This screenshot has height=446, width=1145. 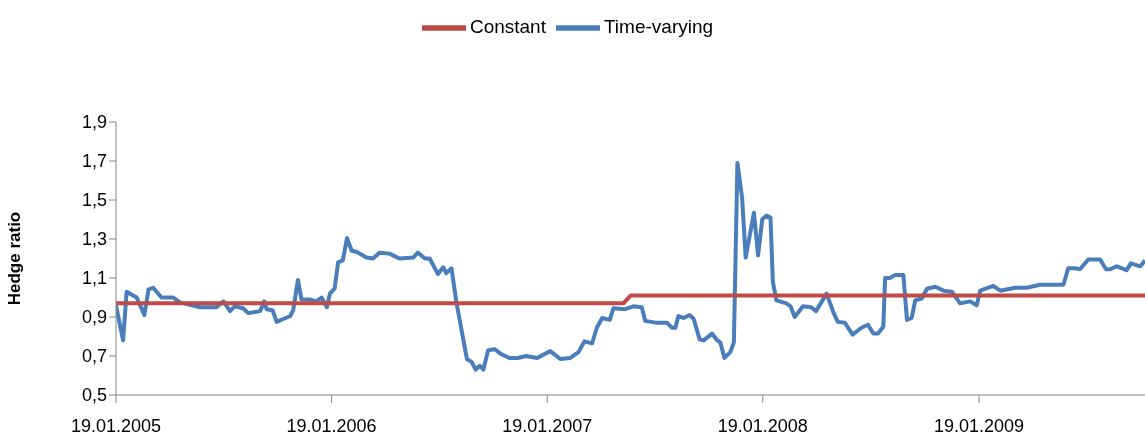 What do you see at coordinates (94, 278) in the screenshot?
I see `y-tick-label: 1,1` at bounding box center [94, 278].